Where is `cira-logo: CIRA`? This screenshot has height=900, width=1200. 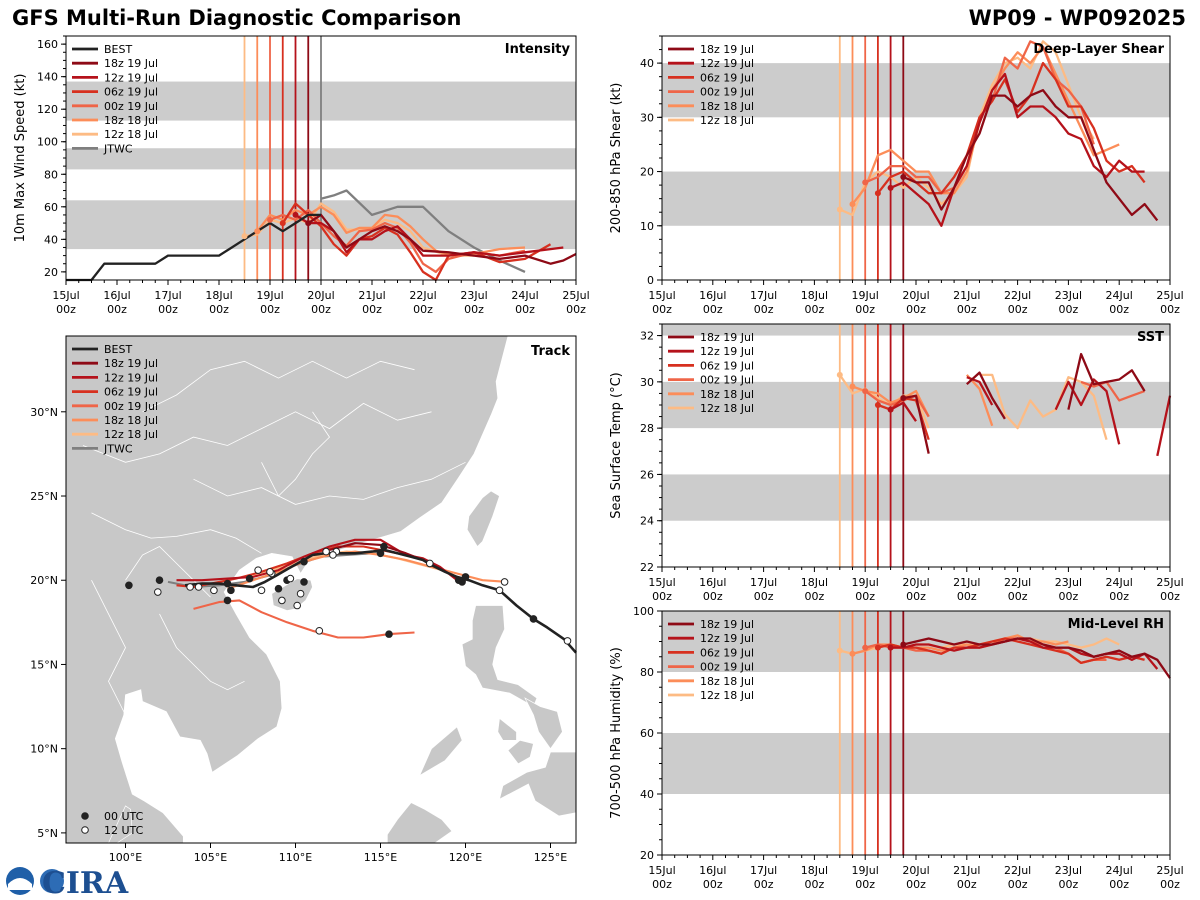 cira-logo: CIRA is located at coordinates (67, 883).